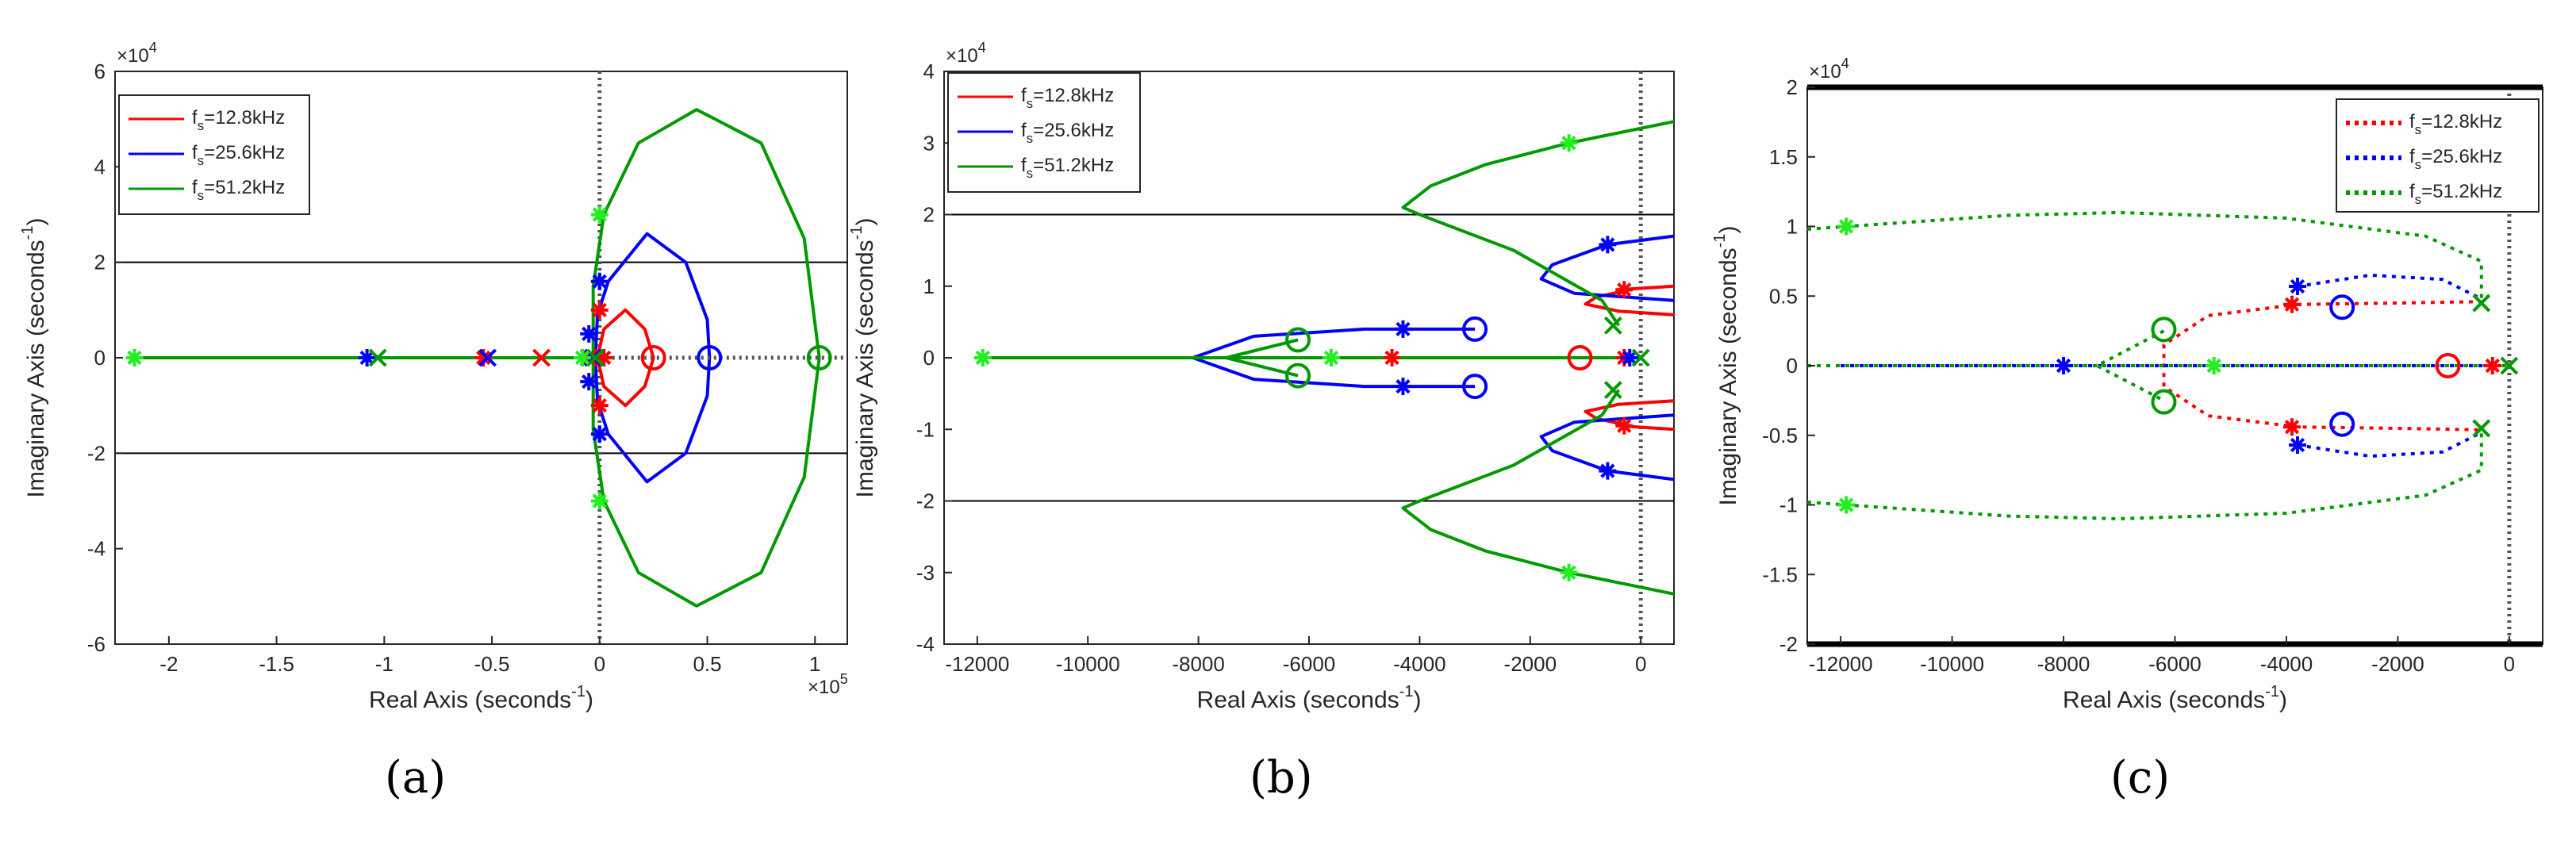 The width and height of the screenshot is (2576, 848). Describe the element at coordinates (814, 664) in the screenshot. I see `x-tick-label: 1` at that location.